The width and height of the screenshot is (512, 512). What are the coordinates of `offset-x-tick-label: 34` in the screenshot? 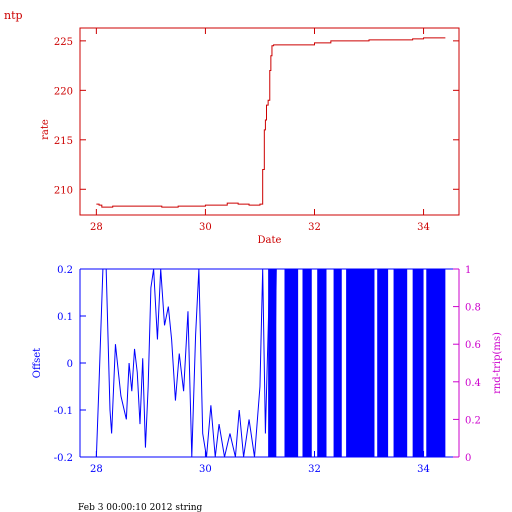 It's located at (423, 469).